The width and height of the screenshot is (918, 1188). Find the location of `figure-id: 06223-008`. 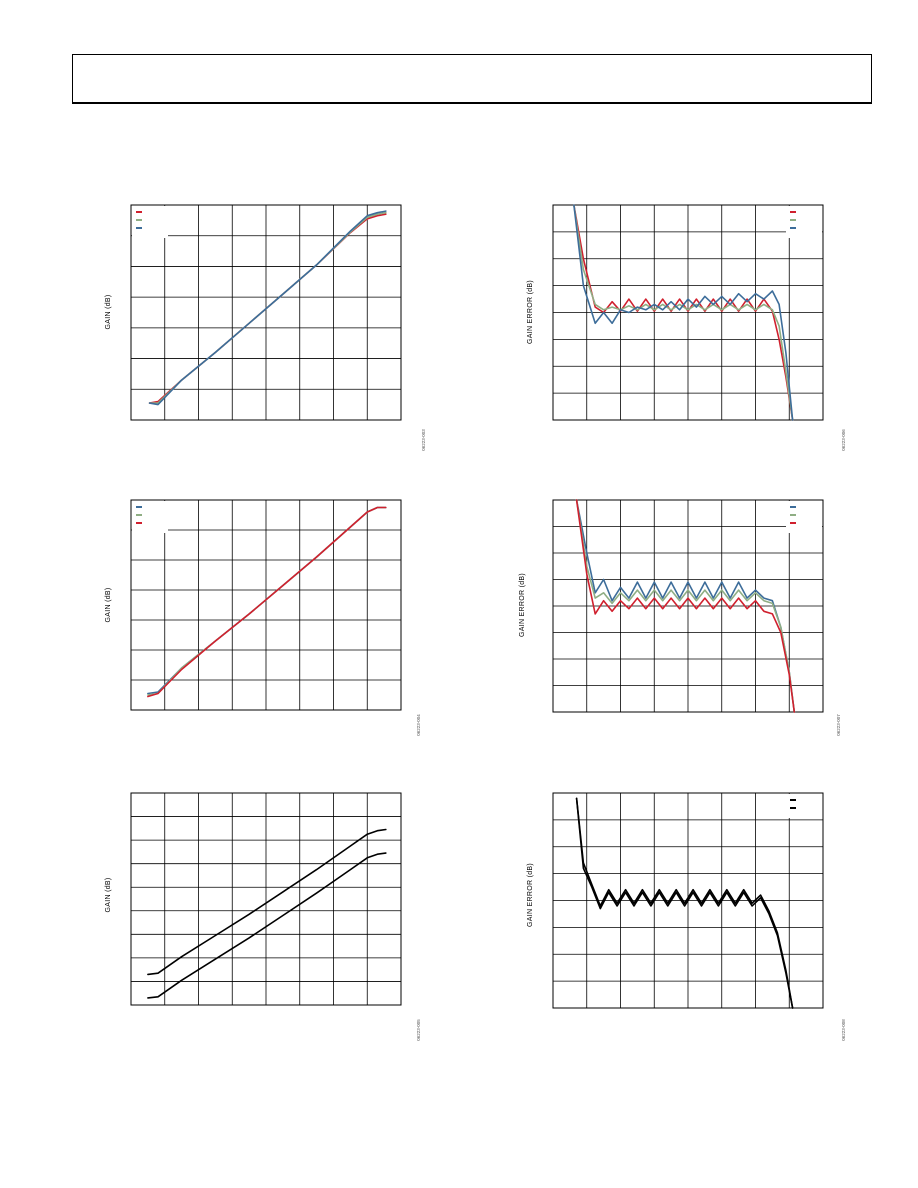

figure-id: 06223-008 is located at coordinates (843, 1030).